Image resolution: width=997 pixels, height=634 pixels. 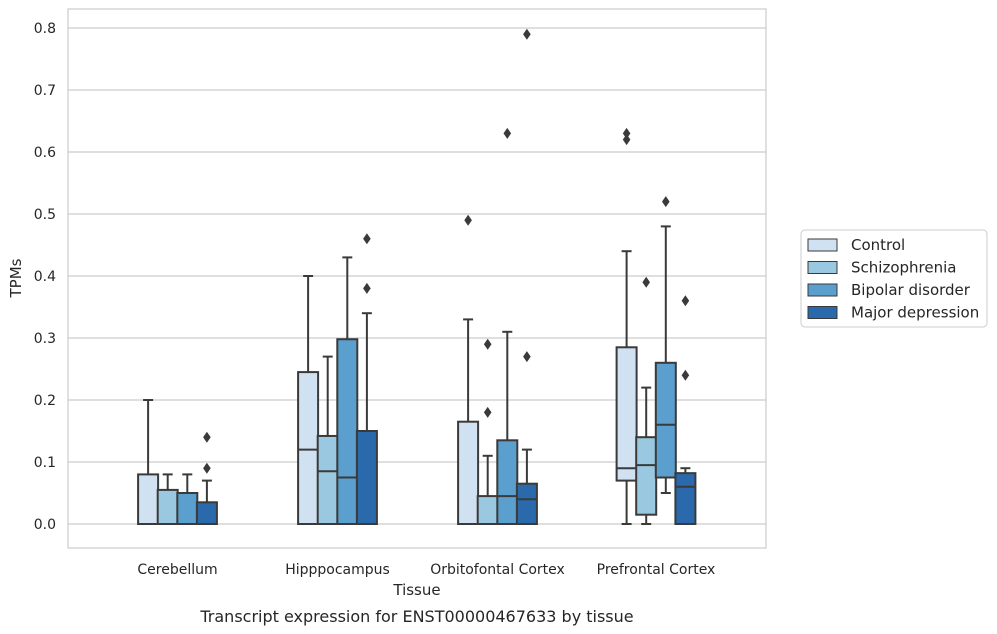 I want to click on y-axis-label: TPMs, so click(x=16, y=278).